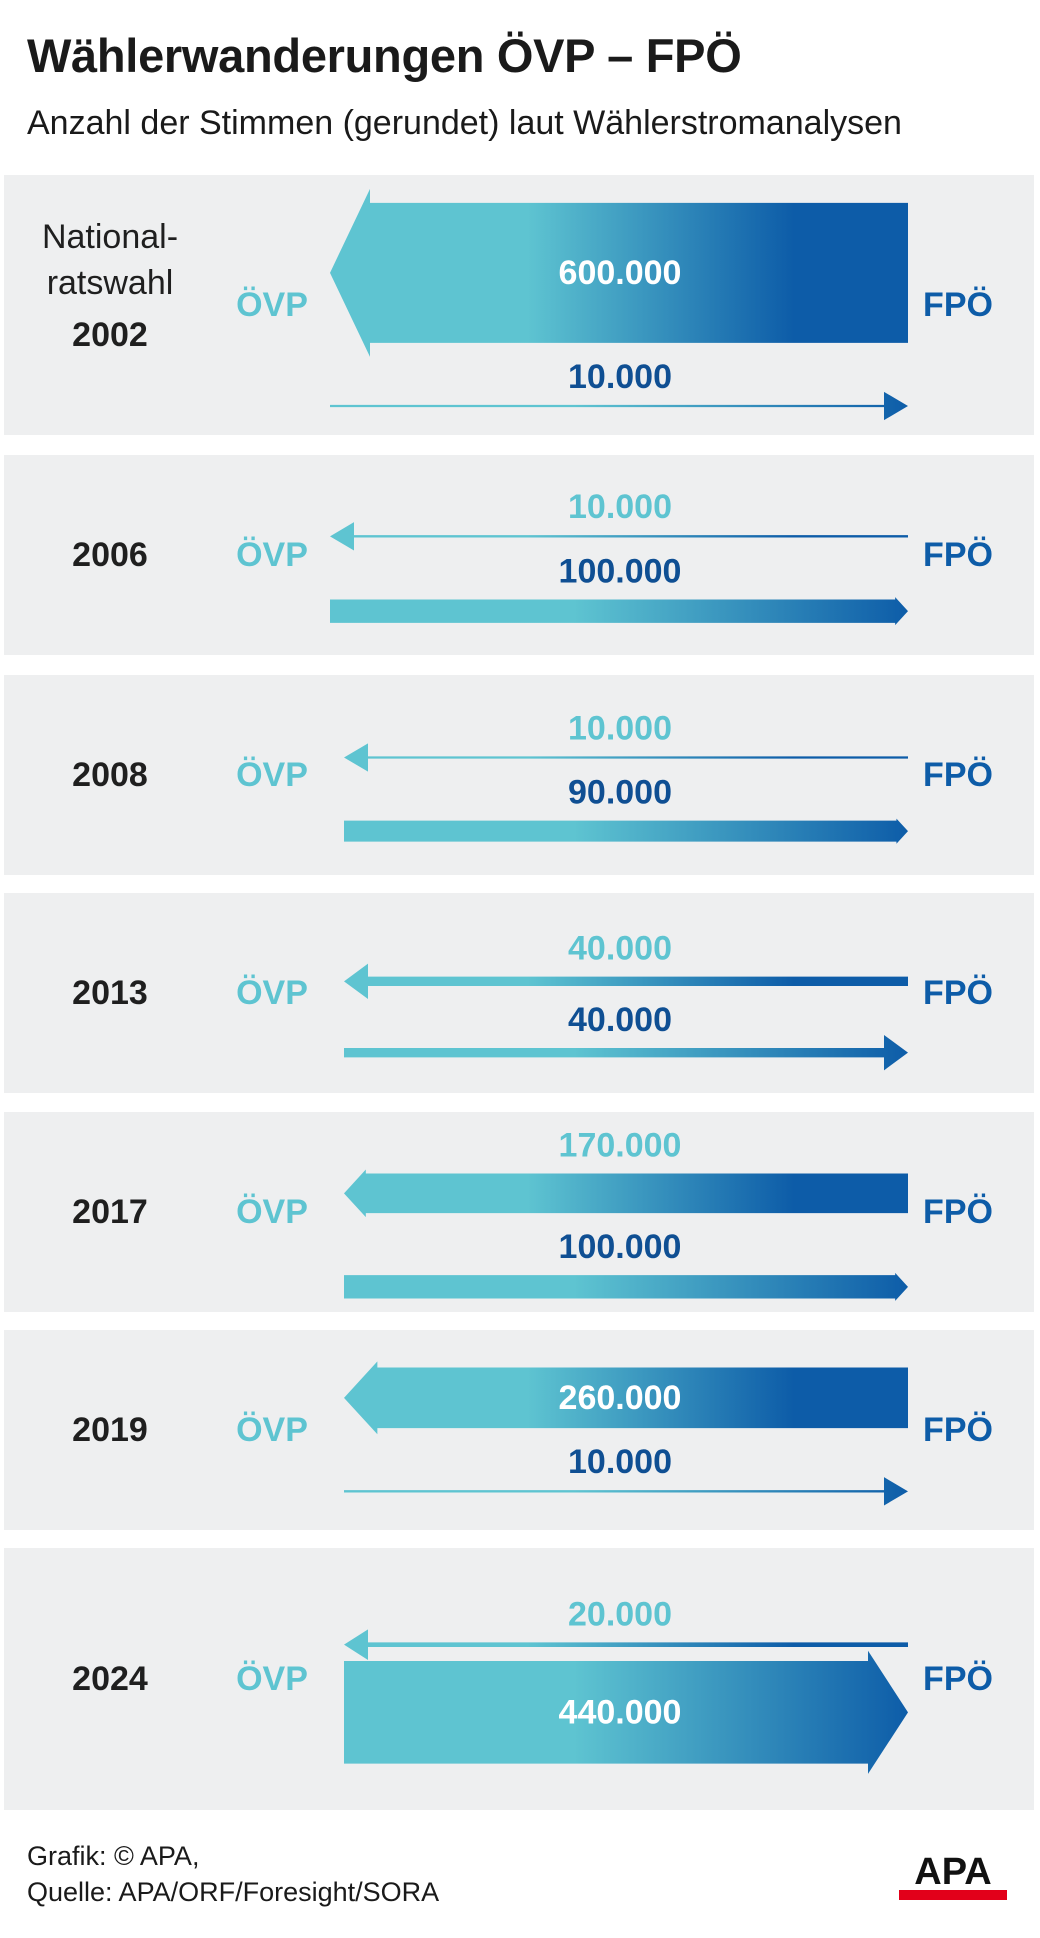 Image resolution: width=1040 pixels, height=1938 pixels. I want to click on year-prefix-line-1: National-, so click(110, 237).